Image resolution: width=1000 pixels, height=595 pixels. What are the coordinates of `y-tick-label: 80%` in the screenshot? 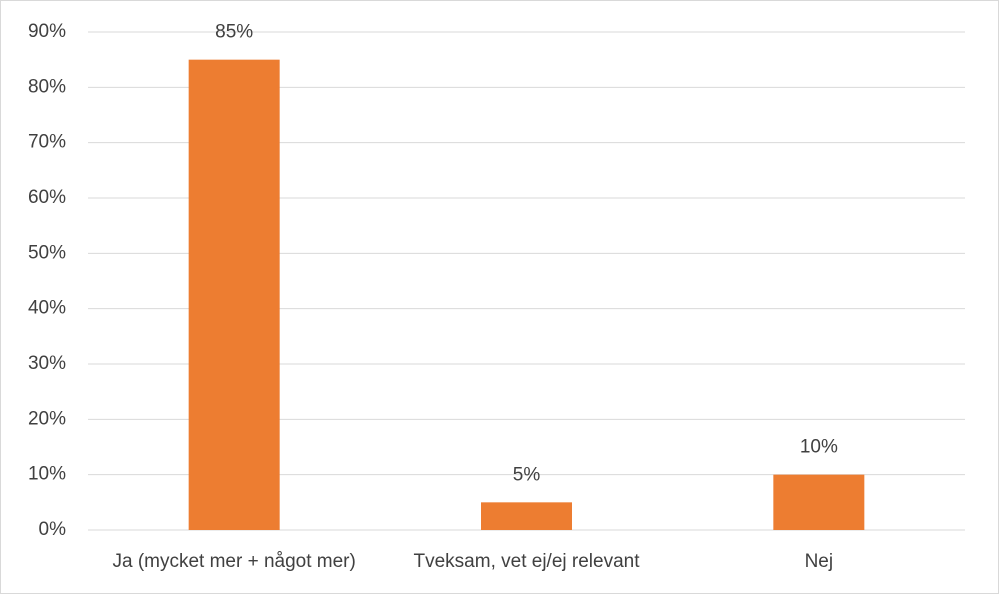 It's located at (47, 86).